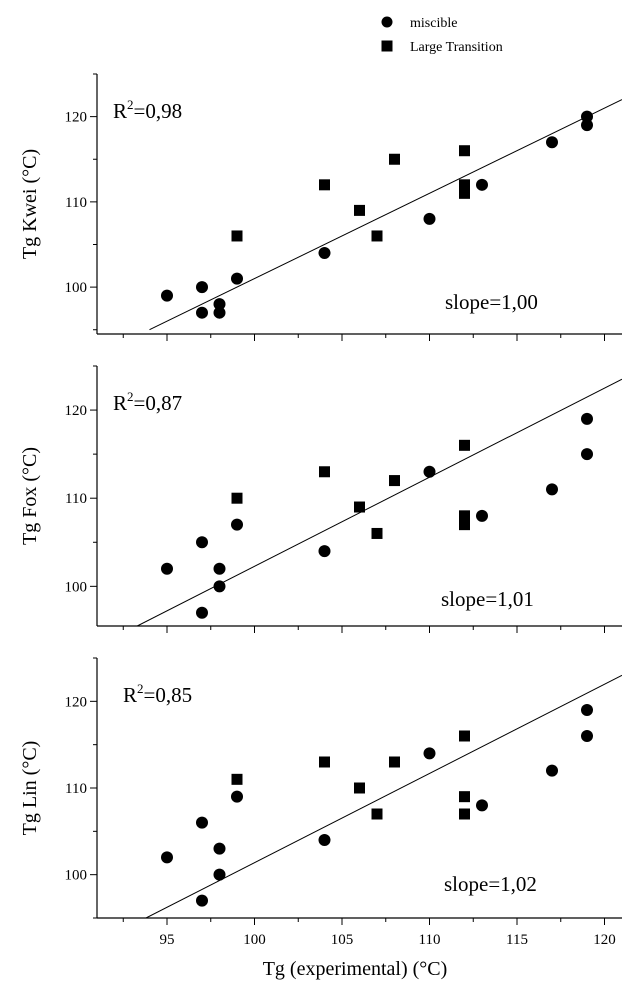 The image size is (624, 990). Describe the element at coordinates (604, 940) in the screenshot. I see `x-tick-label: 120` at that location.